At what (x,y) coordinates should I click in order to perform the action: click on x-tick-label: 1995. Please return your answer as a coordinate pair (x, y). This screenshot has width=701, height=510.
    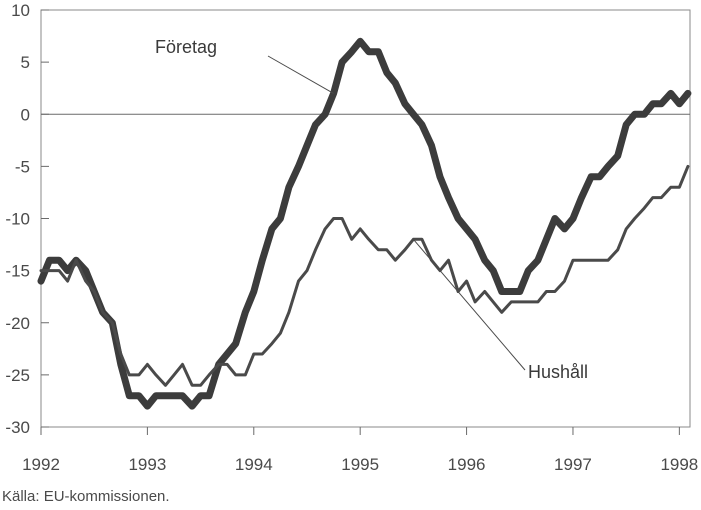
    Looking at the image, I should click on (360, 464).